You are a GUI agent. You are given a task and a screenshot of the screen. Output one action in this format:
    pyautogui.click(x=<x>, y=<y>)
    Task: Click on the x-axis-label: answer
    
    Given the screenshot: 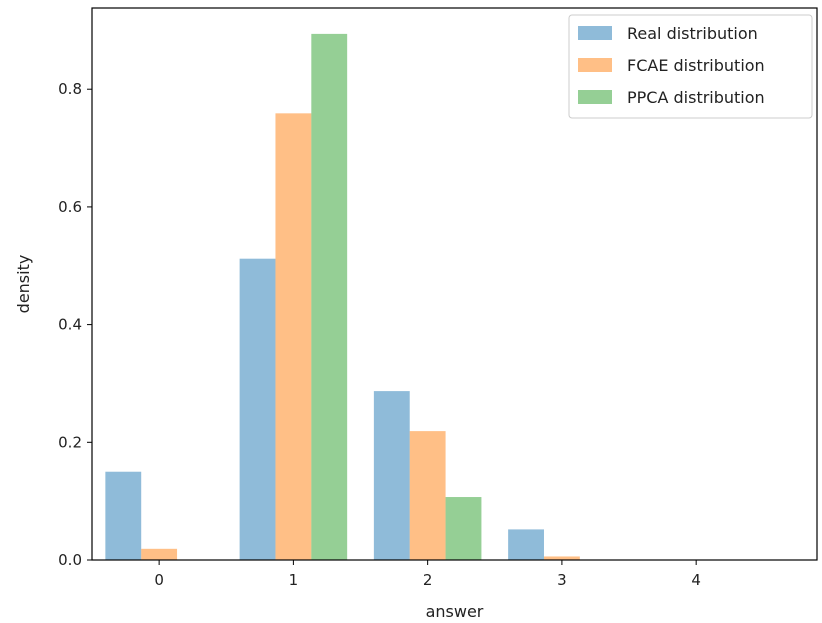 What is the action you would take?
    pyautogui.click(x=455, y=611)
    